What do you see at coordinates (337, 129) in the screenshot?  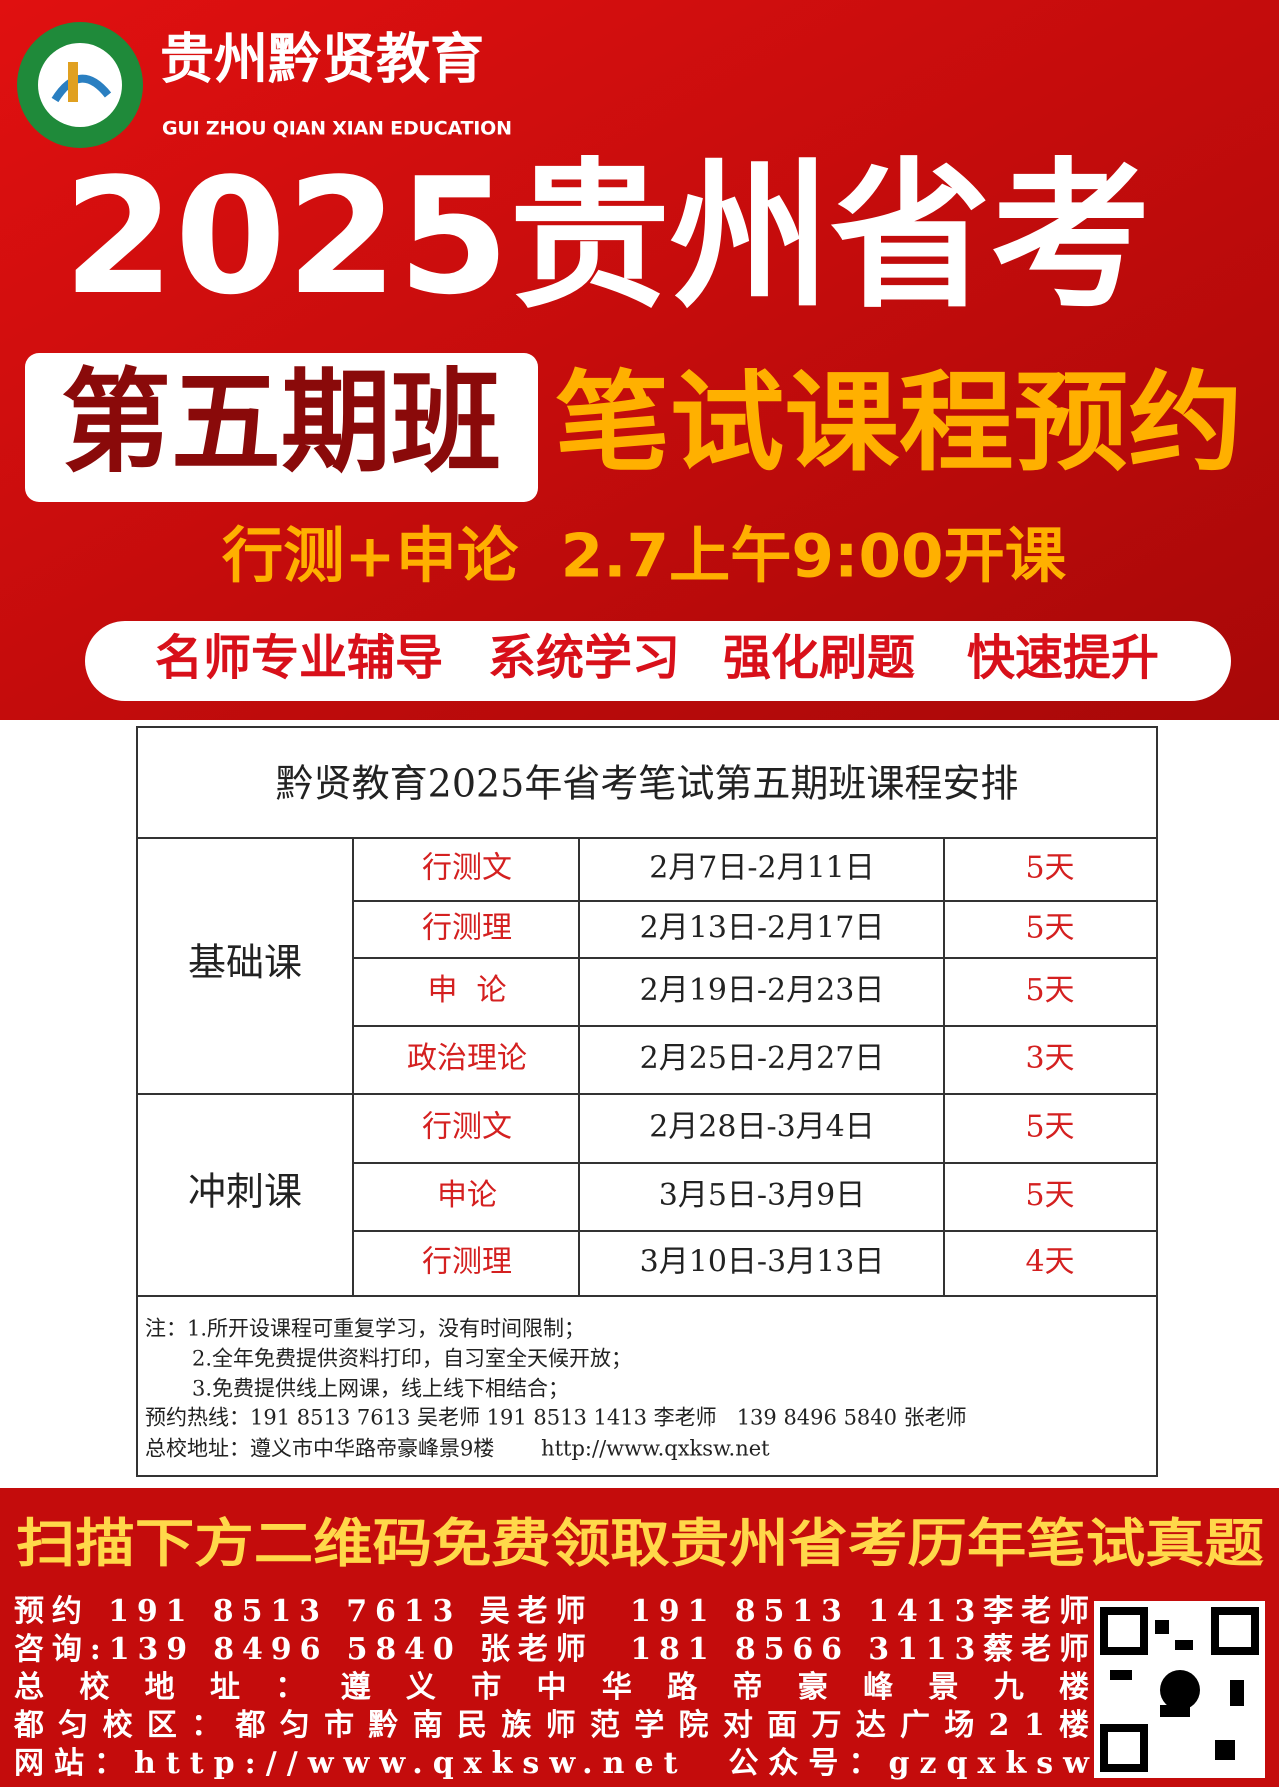 I see `brand-en: GUI ZHOU QIAN XIAN EDUCATION` at bounding box center [337, 129].